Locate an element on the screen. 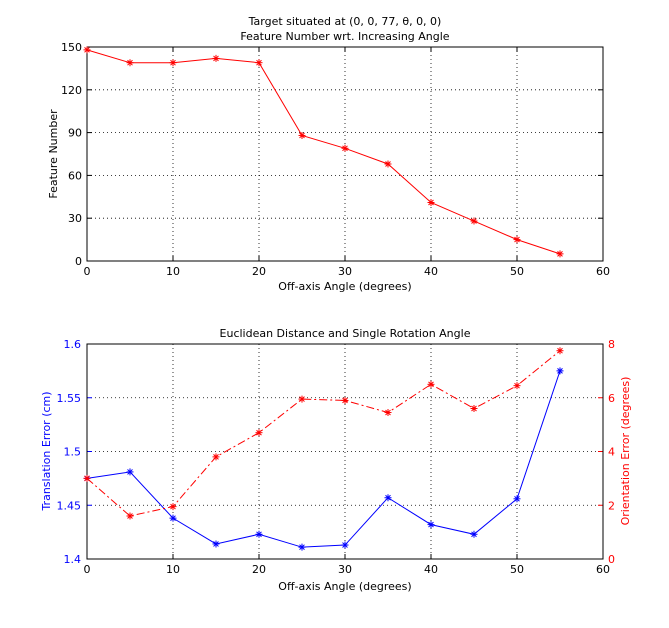 This screenshot has height=628, width=669. y-tick-label: 90 is located at coordinates (75, 133).